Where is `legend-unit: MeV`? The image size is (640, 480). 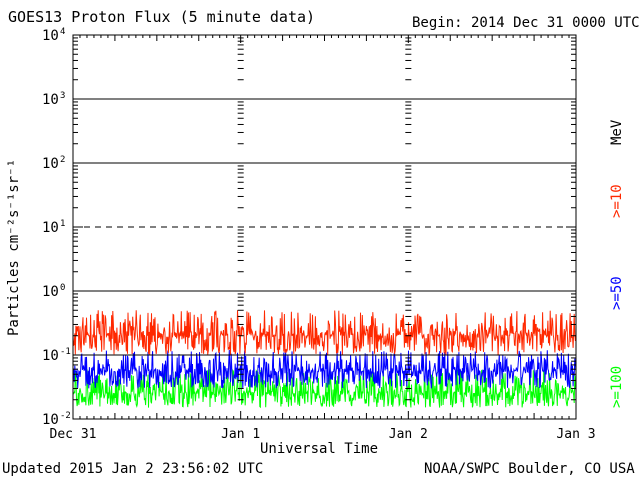 legend-unit: MeV is located at coordinates (617, 132).